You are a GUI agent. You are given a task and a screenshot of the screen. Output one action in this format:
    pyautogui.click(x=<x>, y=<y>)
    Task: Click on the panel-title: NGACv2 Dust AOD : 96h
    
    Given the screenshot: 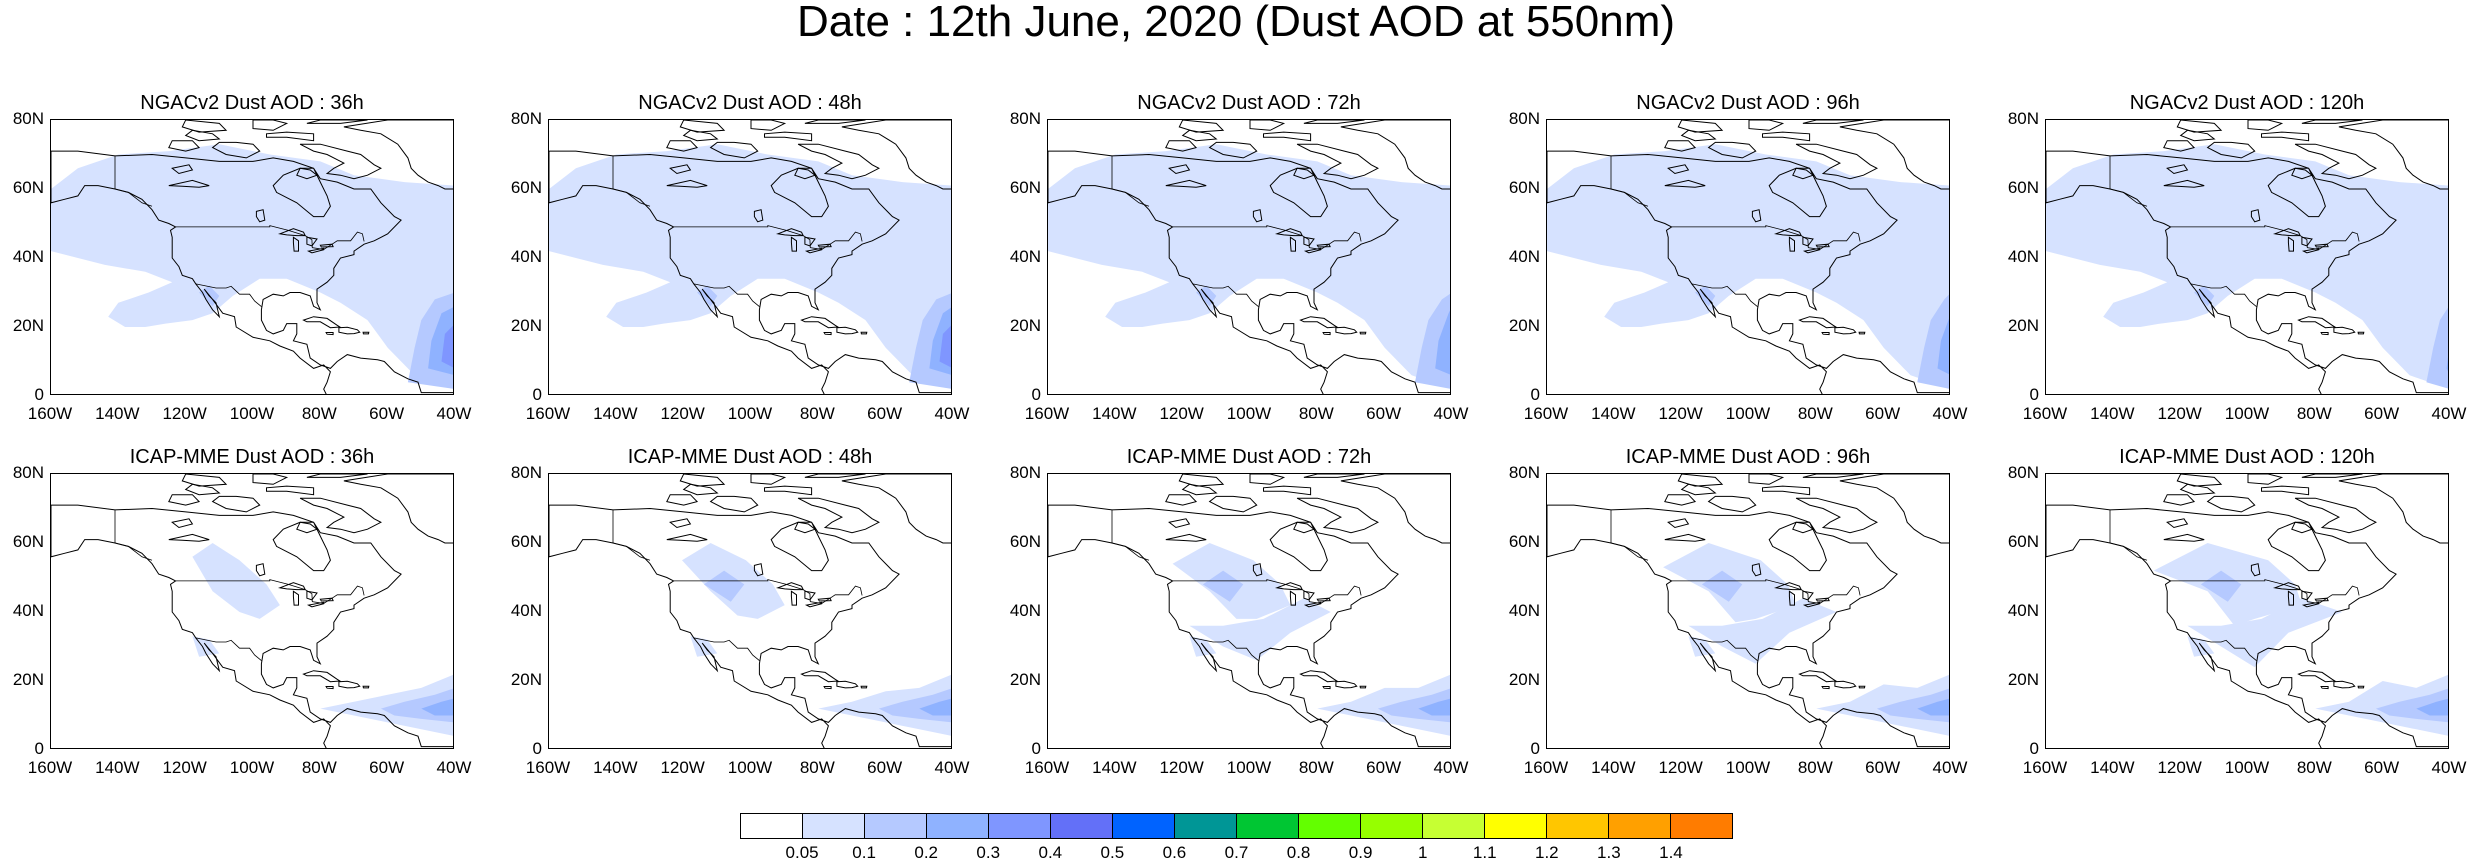 What is the action you would take?
    pyautogui.click(x=1748, y=103)
    